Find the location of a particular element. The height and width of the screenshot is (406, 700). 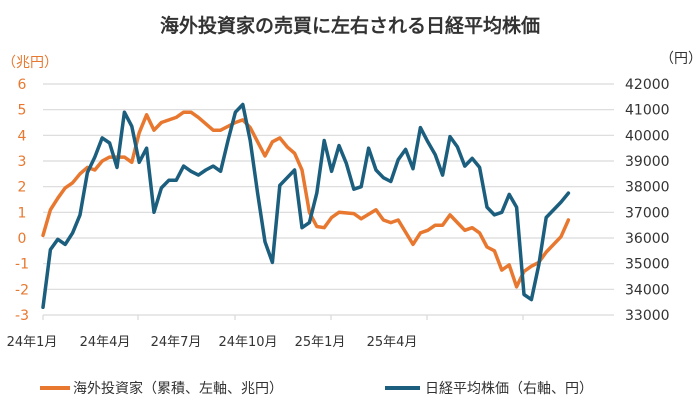

left-tick-label: 3 is located at coordinates (22, 162).